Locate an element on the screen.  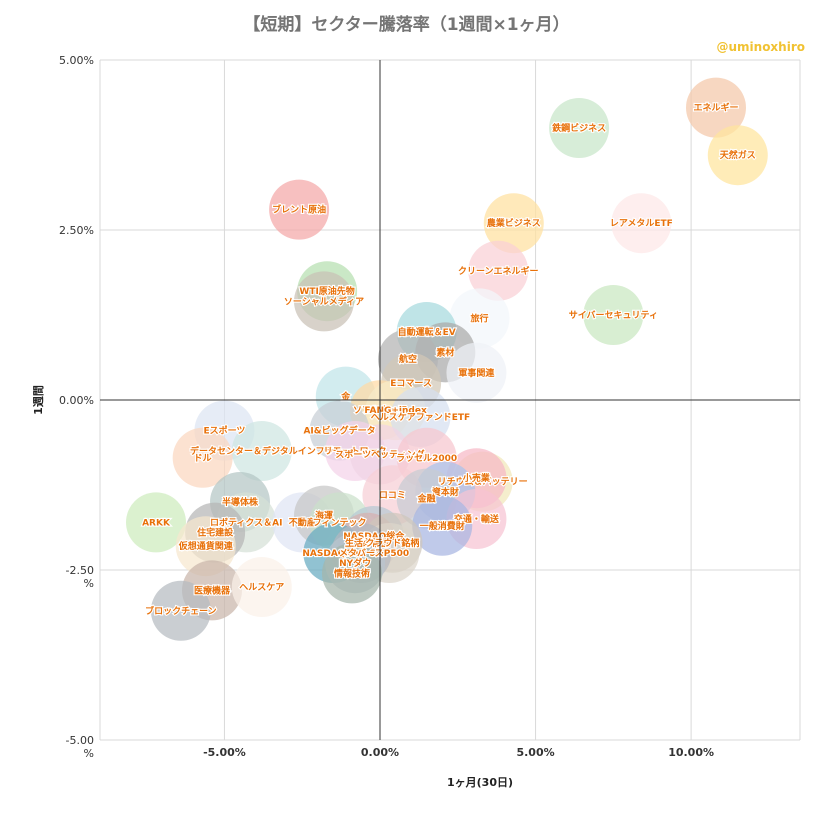
y-tick-label: -5.00% is located at coordinates (80, 747).